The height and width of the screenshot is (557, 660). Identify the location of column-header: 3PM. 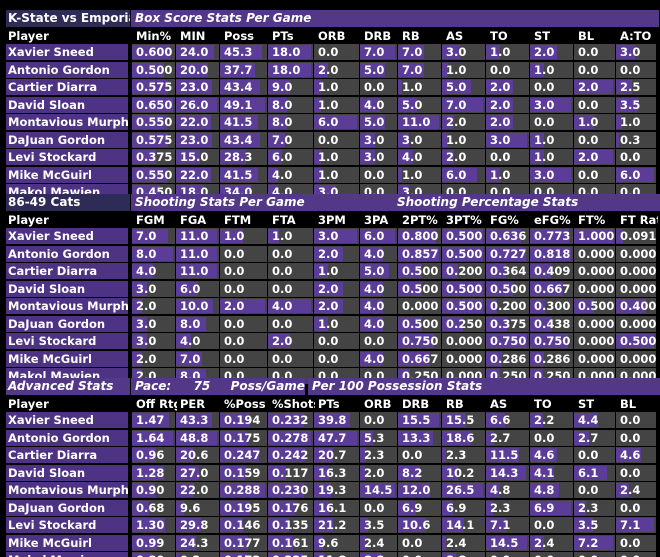
(332, 220).